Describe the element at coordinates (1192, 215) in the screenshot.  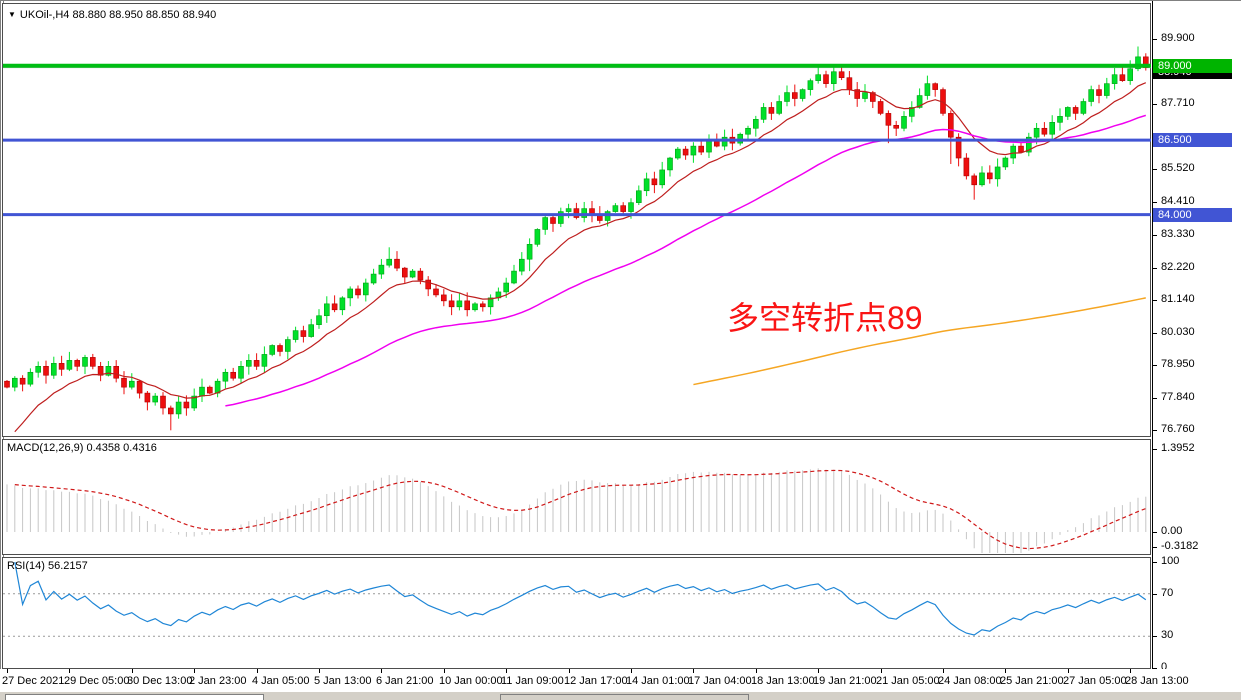
I see `support-84-badge: 84.000` at that location.